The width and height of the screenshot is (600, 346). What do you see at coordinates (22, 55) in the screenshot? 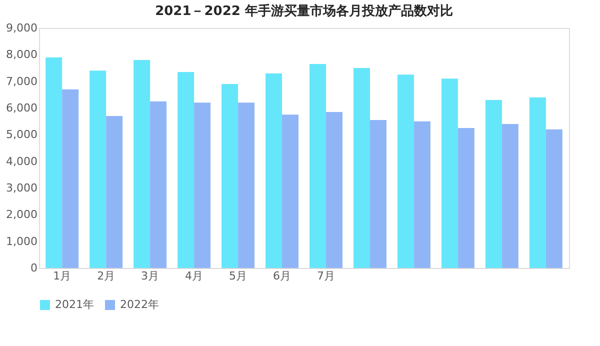
I see `y-tick-label: 8,000` at bounding box center [22, 55].